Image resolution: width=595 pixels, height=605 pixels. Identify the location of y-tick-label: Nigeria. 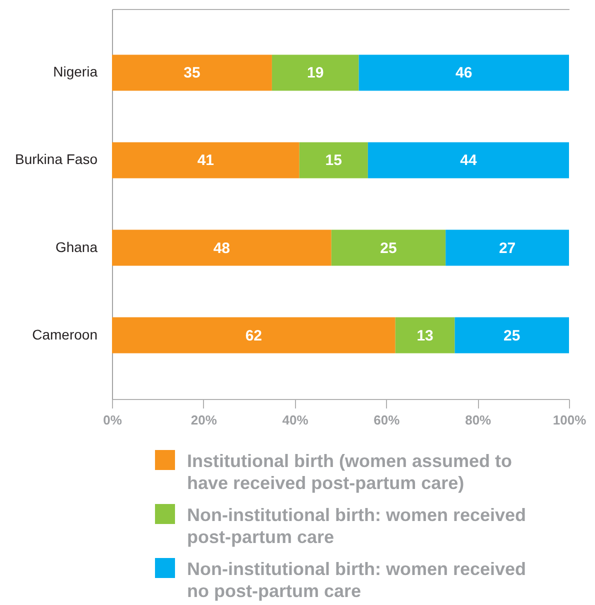
(75, 72).